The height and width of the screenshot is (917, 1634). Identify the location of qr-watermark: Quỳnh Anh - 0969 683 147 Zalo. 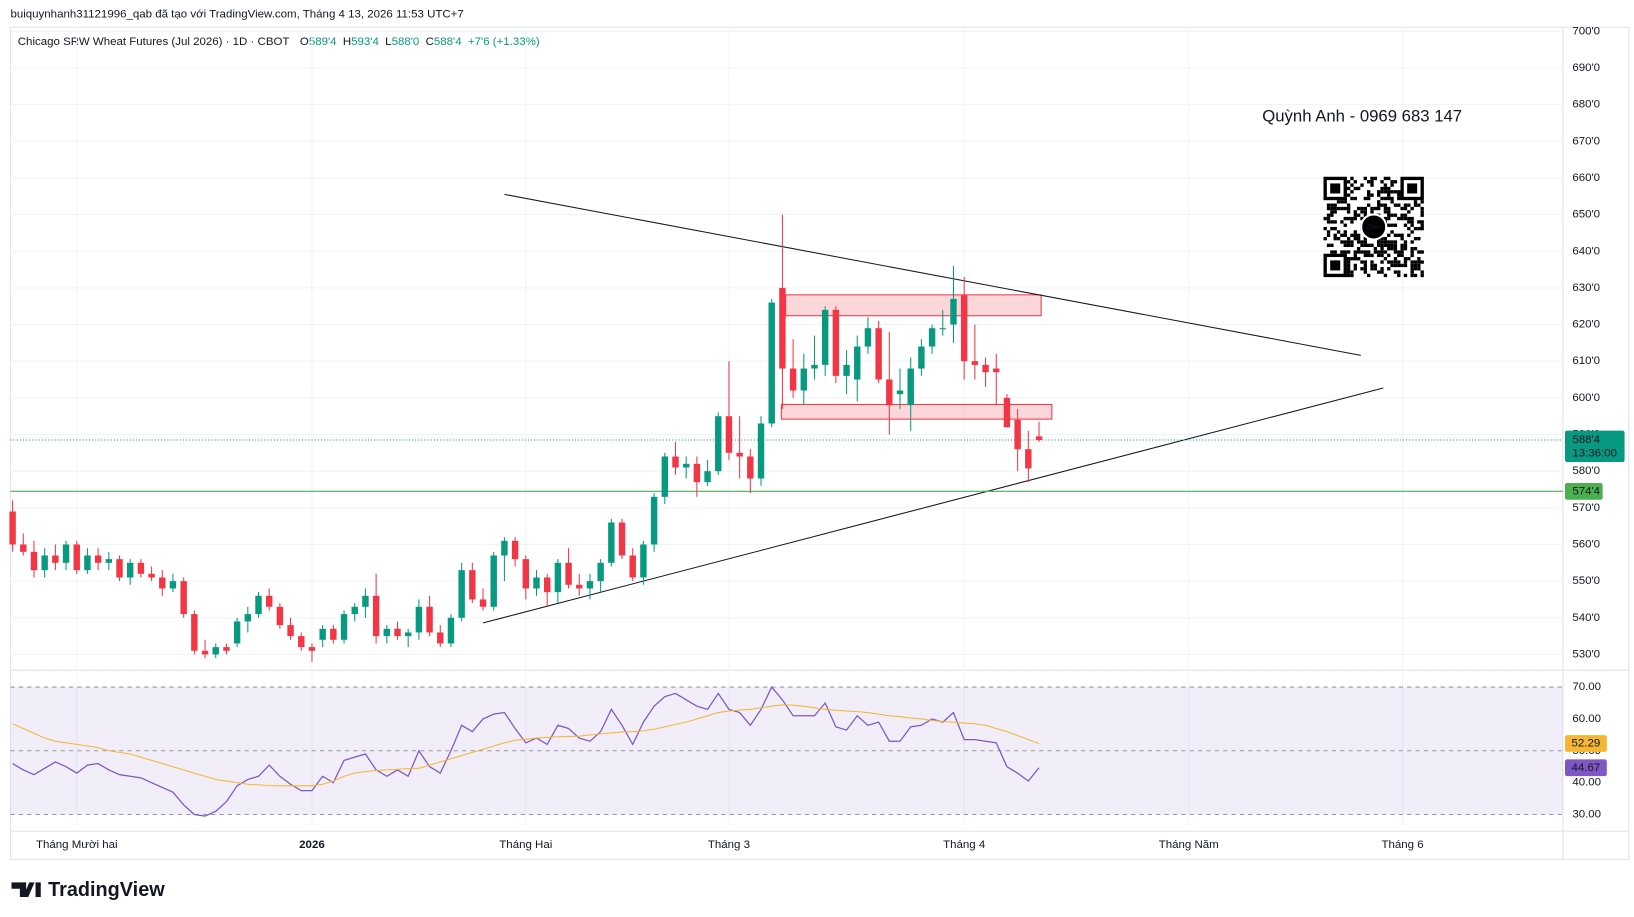
(1362, 192).